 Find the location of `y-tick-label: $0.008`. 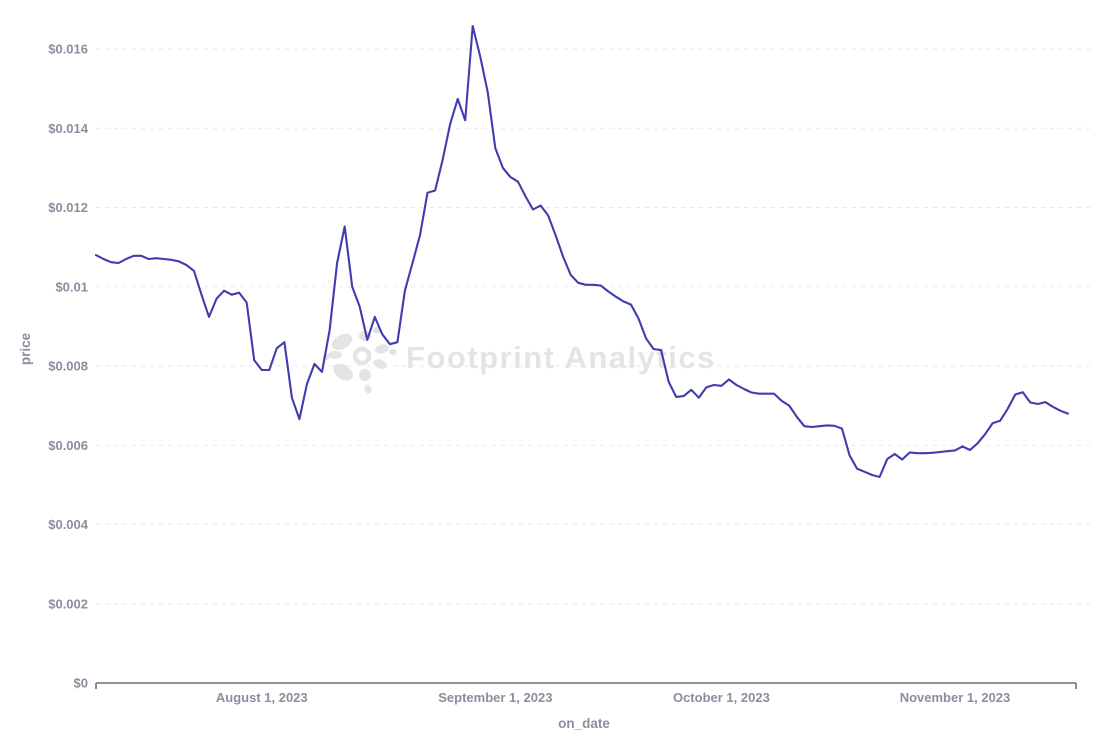

y-tick-label: $0.008 is located at coordinates (68, 366).